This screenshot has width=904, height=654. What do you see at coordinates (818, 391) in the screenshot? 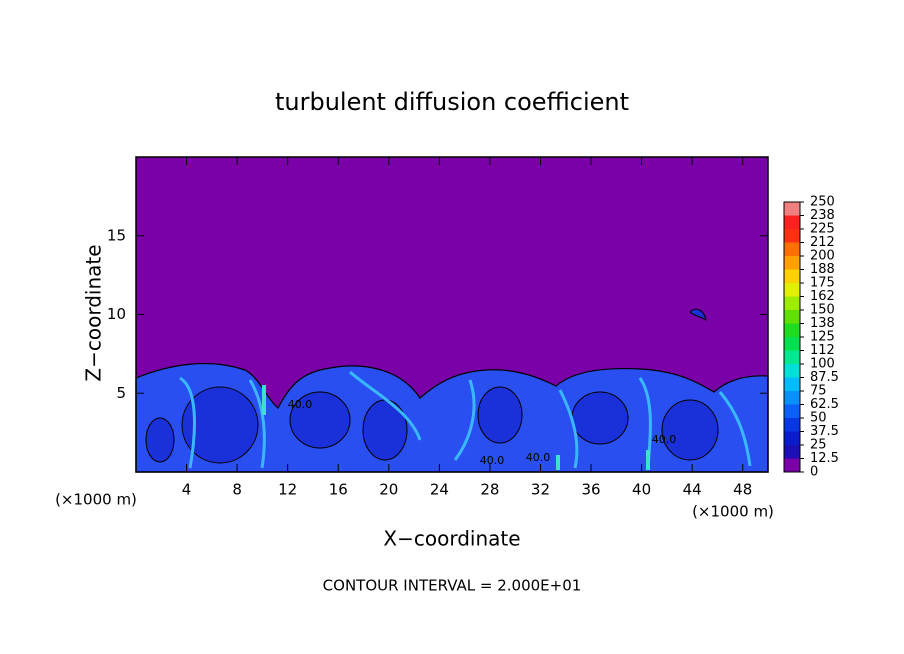
I see `colorbar-label: 75` at bounding box center [818, 391].